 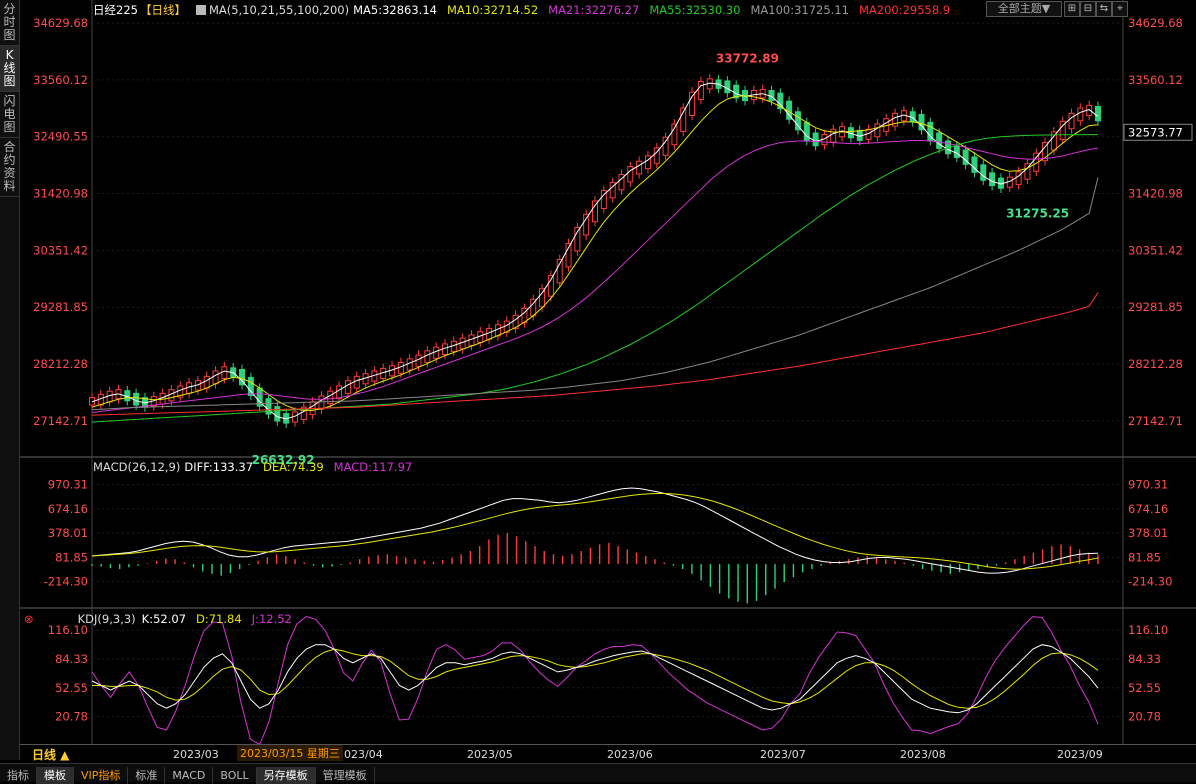 What do you see at coordinates (9, 23) in the screenshot?
I see `side-tab-timeshare: 分时图` at bounding box center [9, 23].